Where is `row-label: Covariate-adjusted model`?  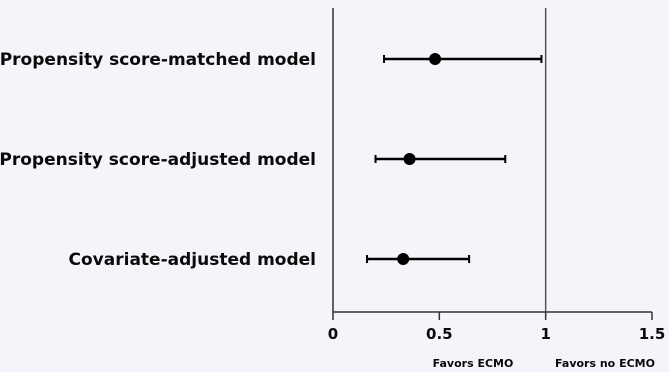 row-label: Covariate-adjusted model is located at coordinates (192, 260).